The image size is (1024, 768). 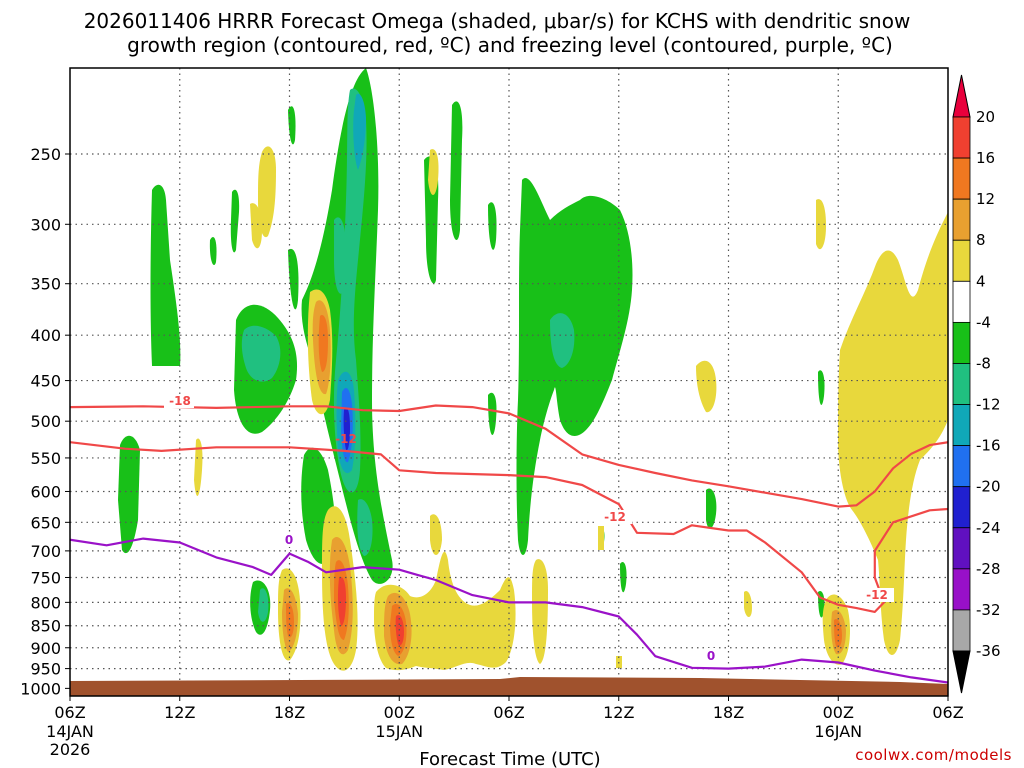 I want to click on colorbar-label: 20, so click(x=985, y=117).